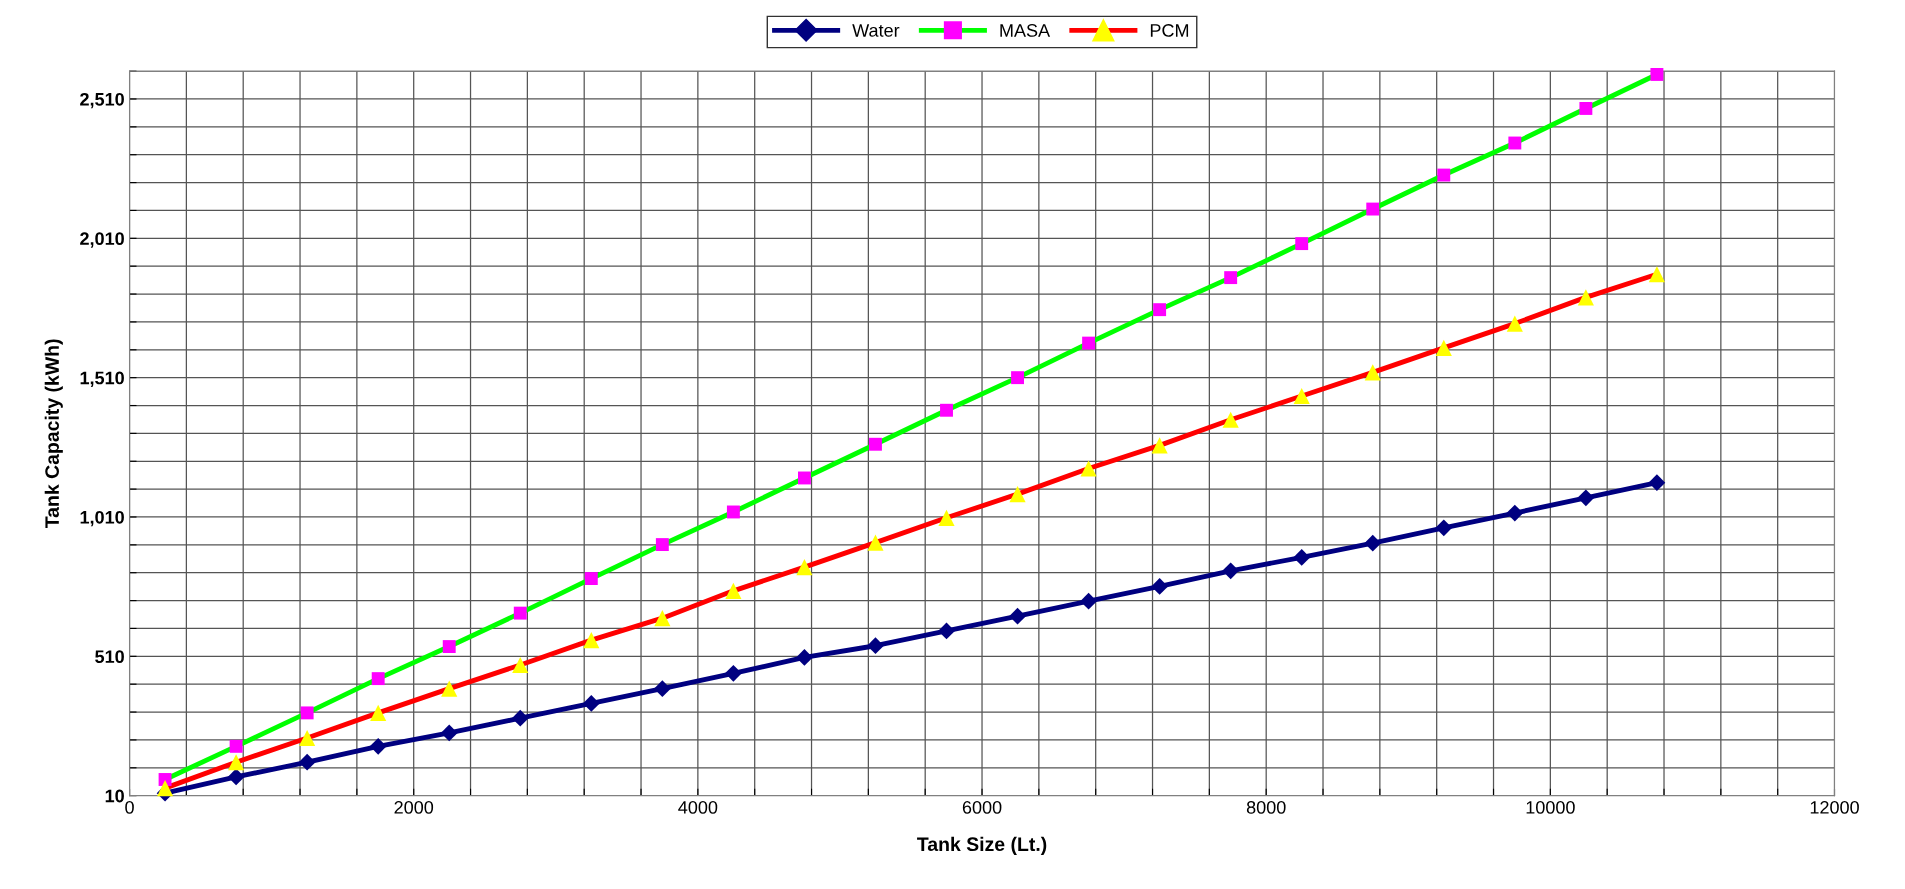  I want to click on x-tick-label: 6000, so click(982, 807).